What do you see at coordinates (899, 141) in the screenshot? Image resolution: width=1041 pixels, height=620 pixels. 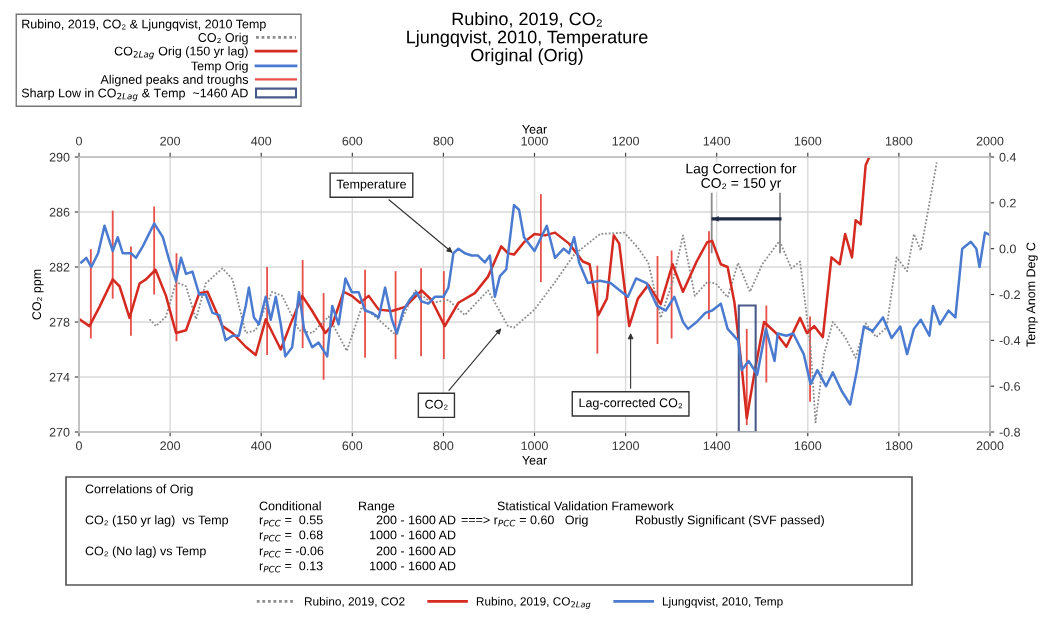 I see `x2-tick-label: 1800` at bounding box center [899, 141].